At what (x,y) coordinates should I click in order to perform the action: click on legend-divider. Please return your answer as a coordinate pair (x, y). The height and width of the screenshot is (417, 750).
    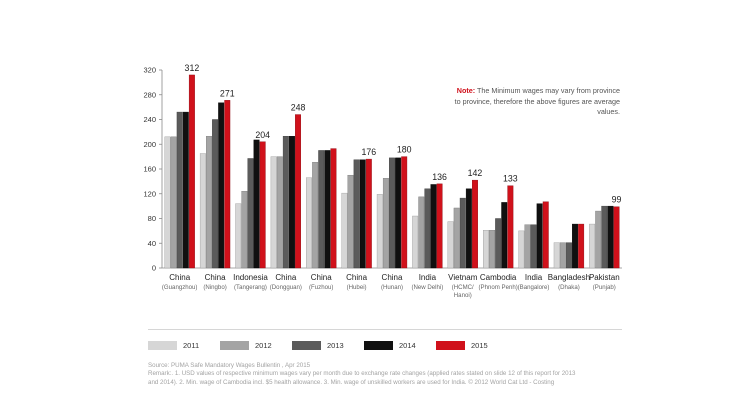
    Looking at the image, I should click on (385, 329).